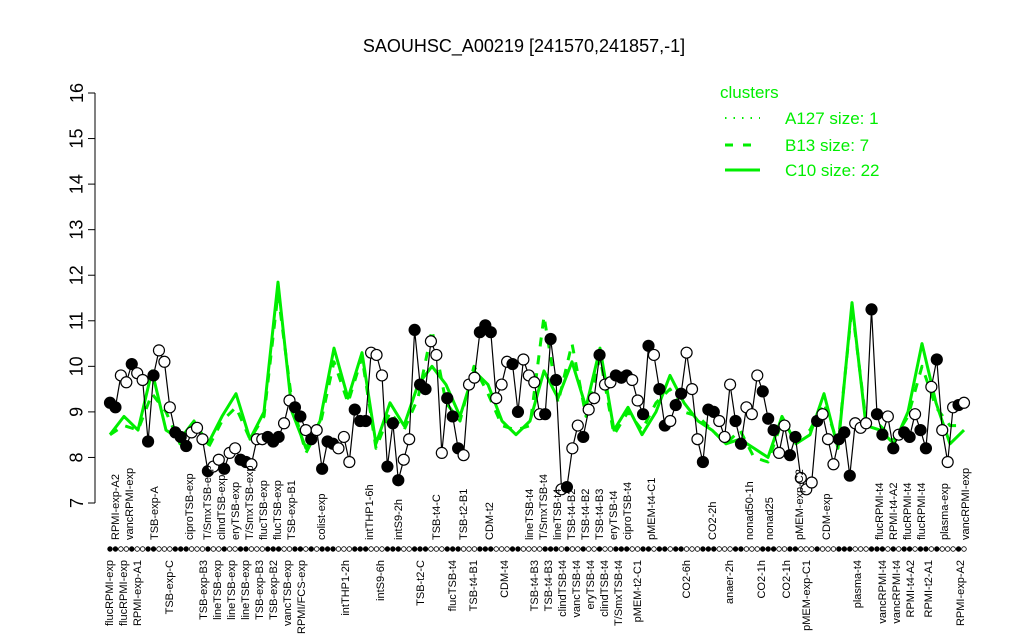  Describe the element at coordinates (563, 588) in the screenshot. I see `x-tick-label: clindTSB-t4` at that location.